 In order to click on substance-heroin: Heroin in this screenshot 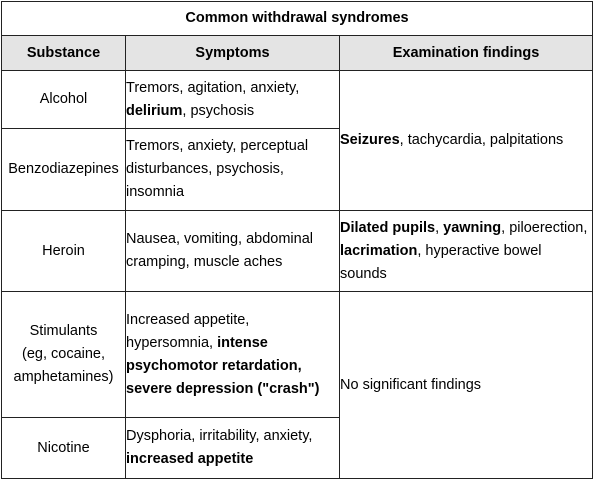, I will do `click(63, 251)`.